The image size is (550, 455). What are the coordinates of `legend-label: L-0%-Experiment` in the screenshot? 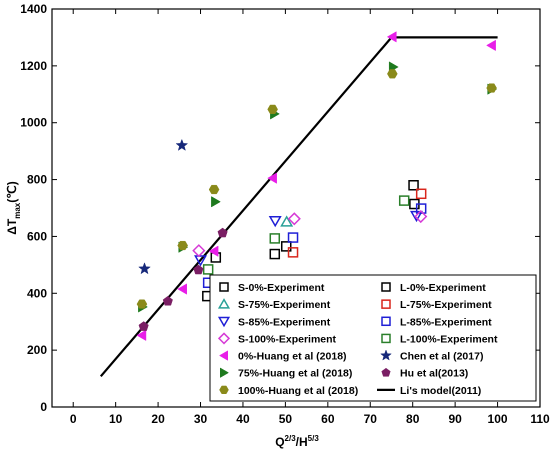 It's located at (443, 288).